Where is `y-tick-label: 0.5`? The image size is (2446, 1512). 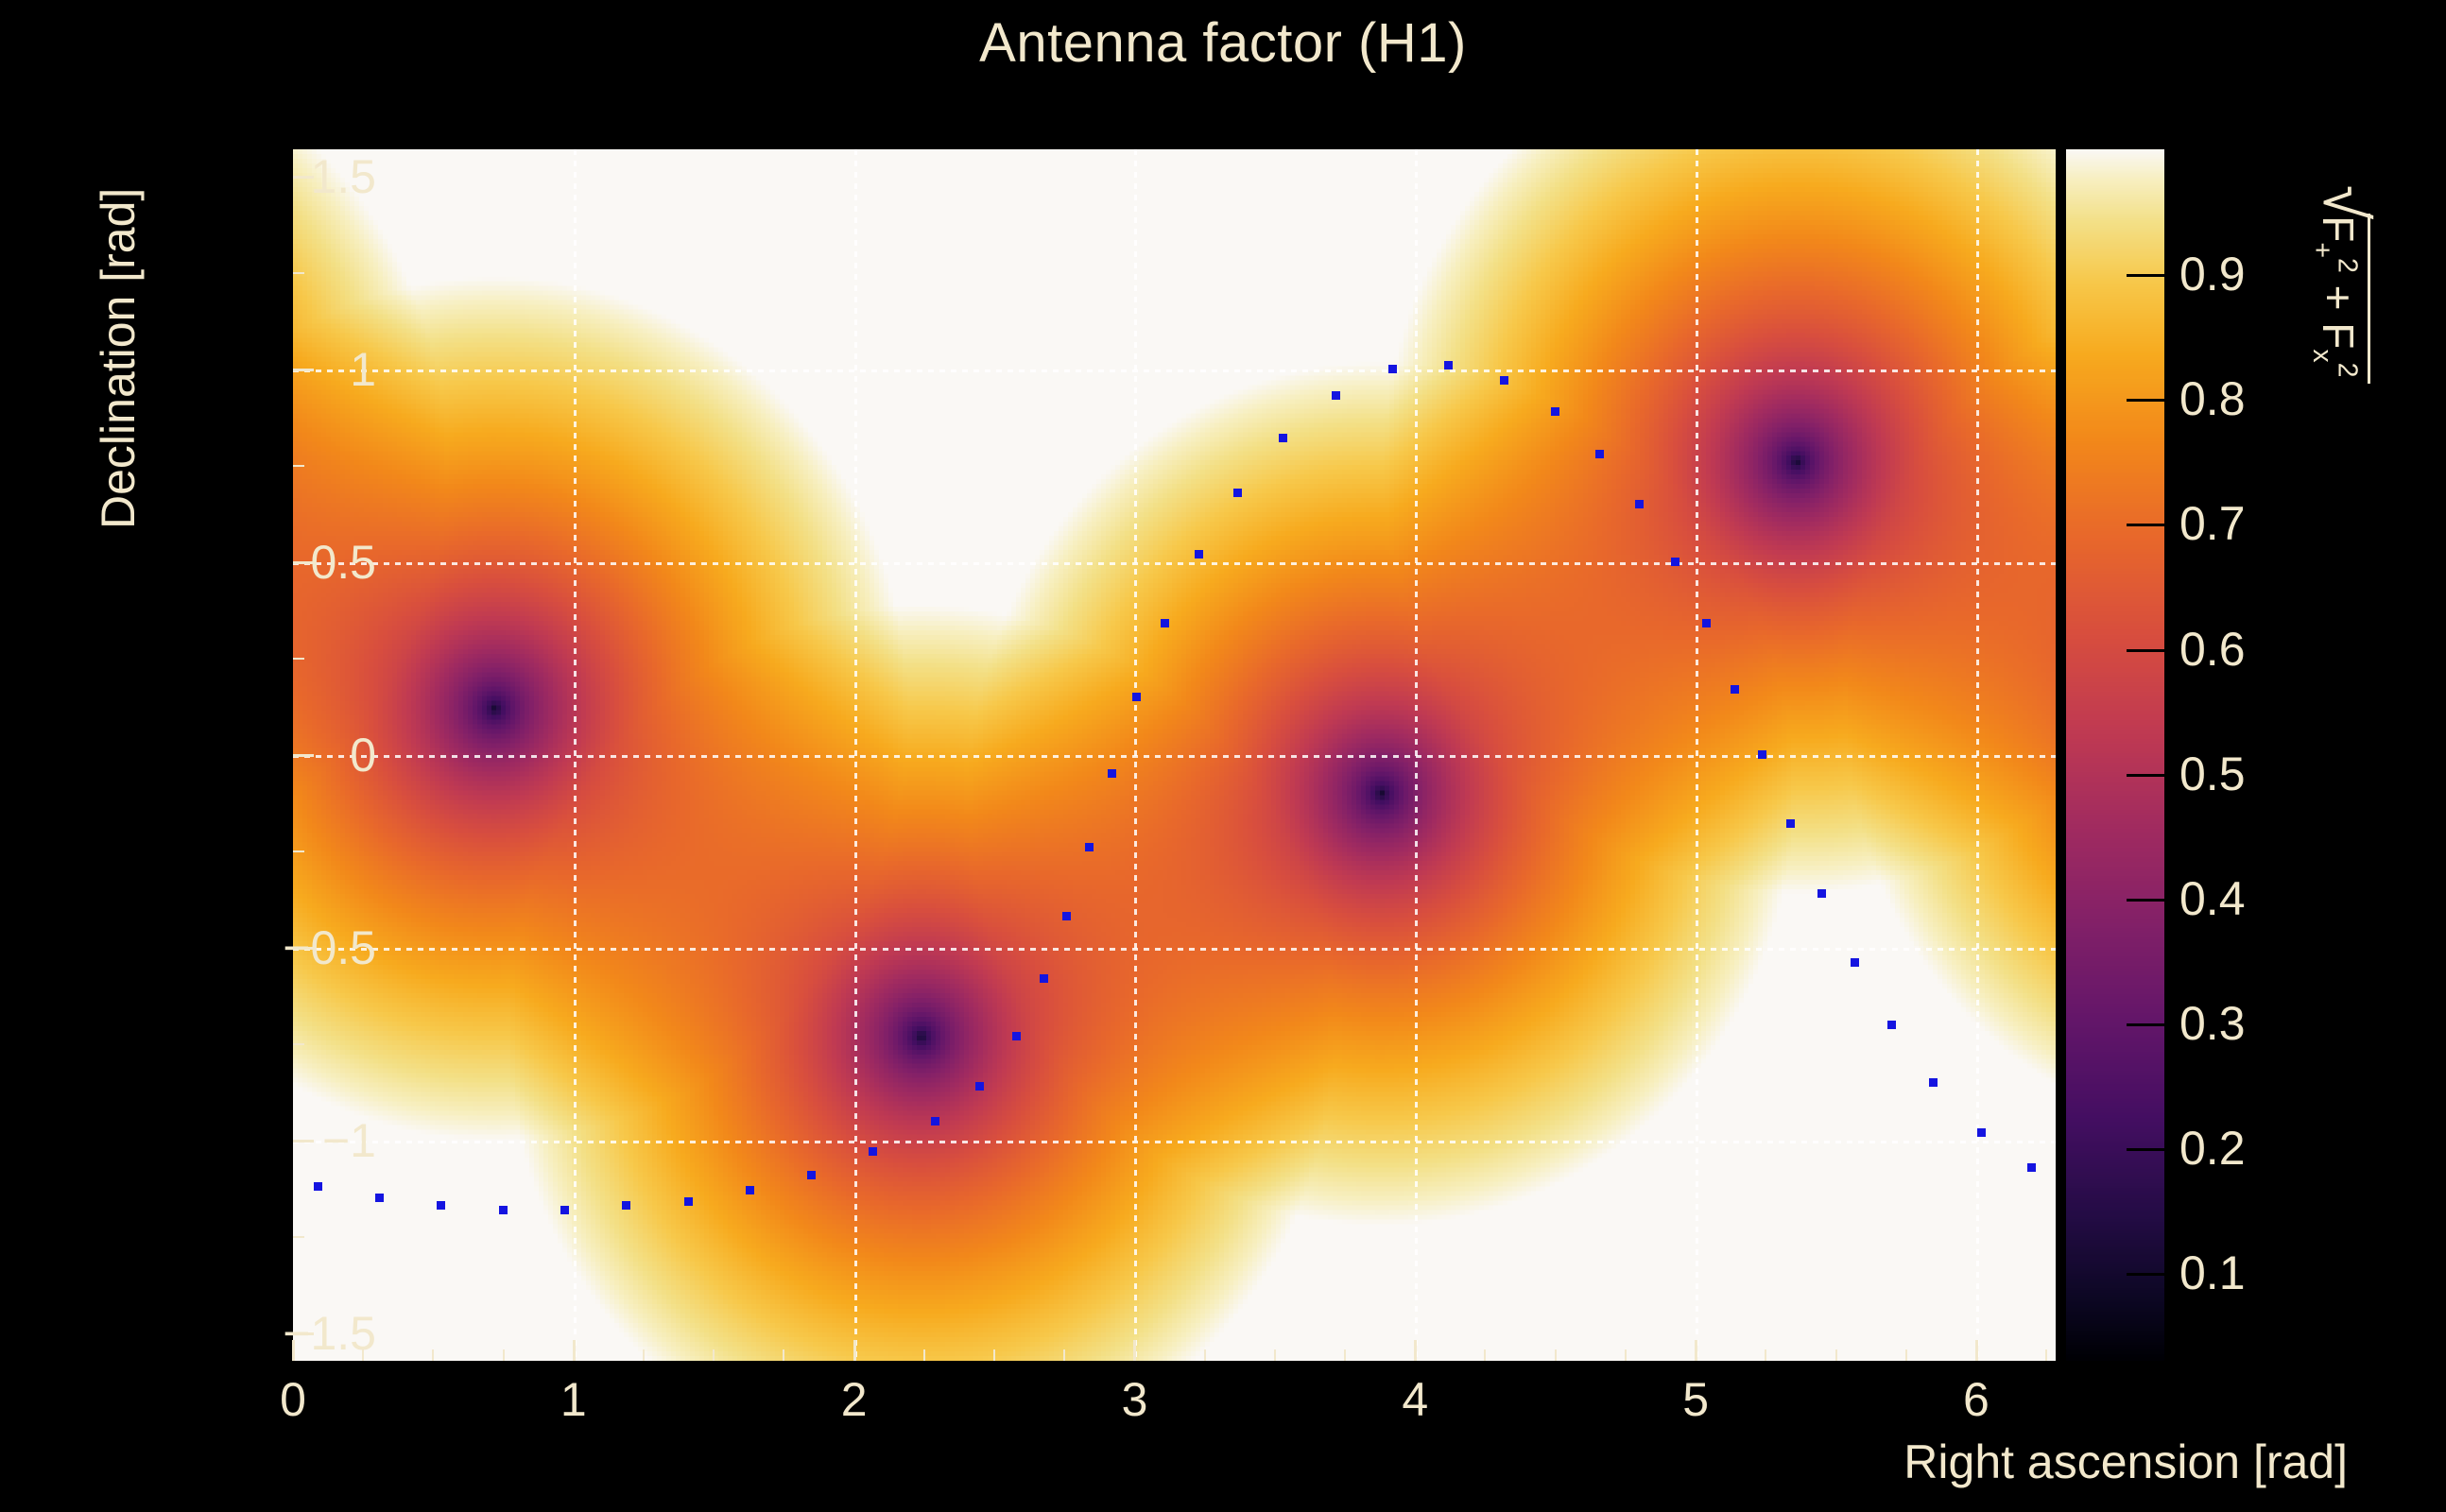 y-tick-label: 0.5 is located at coordinates (343, 562).